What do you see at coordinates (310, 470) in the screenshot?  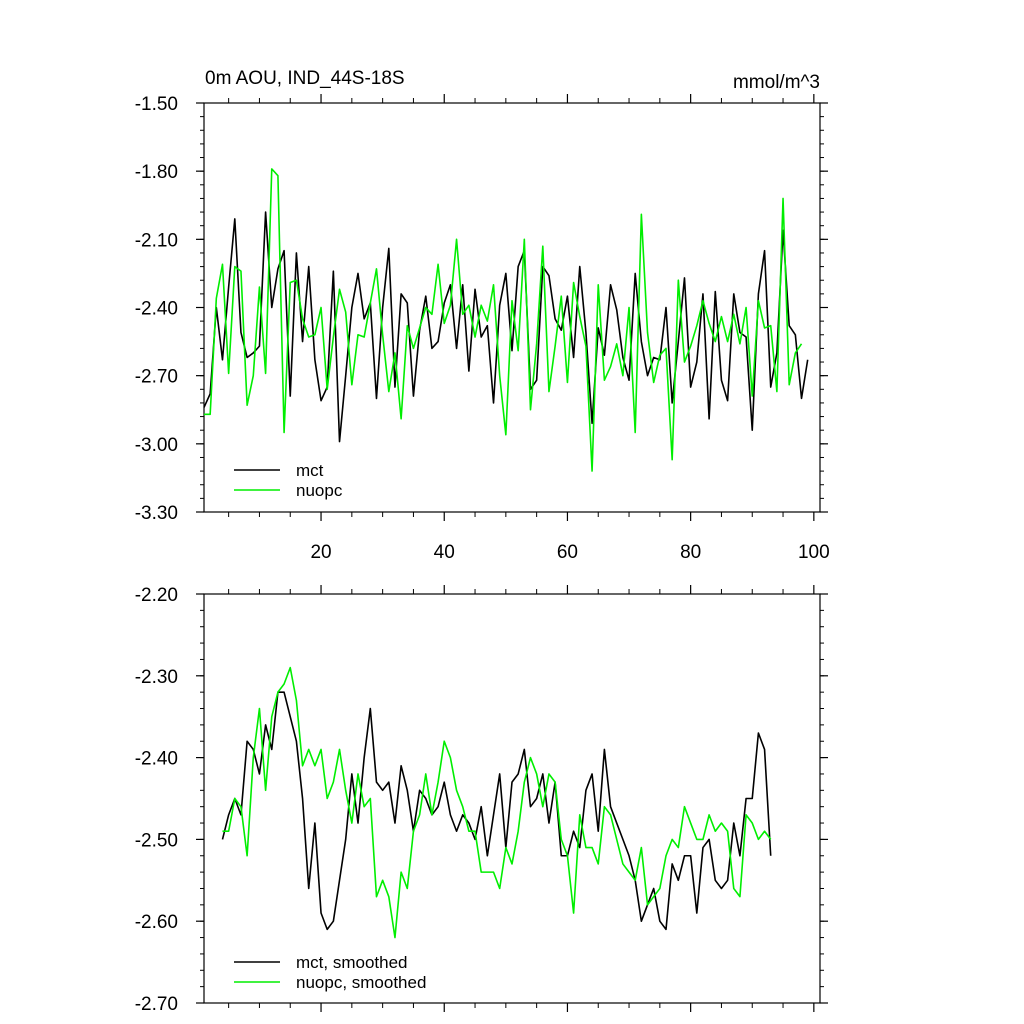 I see `legend-label: mct` at bounding box center [310, 470].